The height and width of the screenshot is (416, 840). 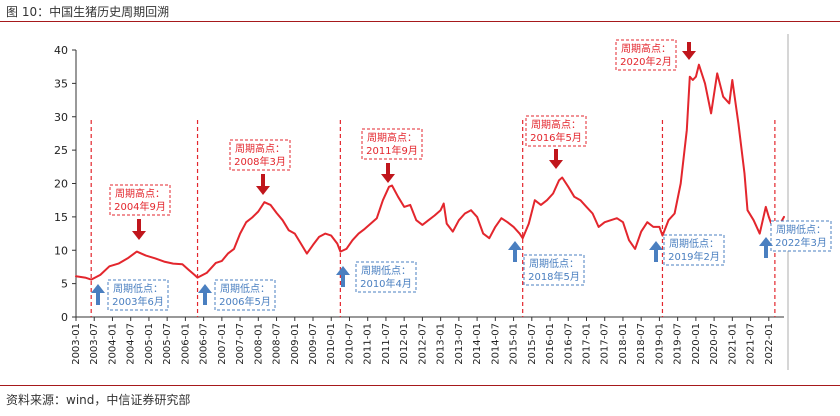 What do you see at coordinates (554, 276) in the screenshot?
I see `annotation-date: 2018年5月` at bounding box center [554, 276].